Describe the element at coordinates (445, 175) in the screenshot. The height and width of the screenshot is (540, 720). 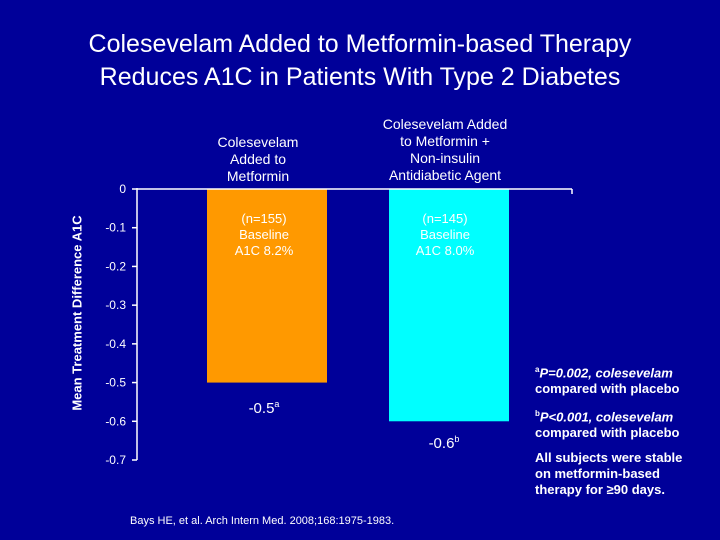
I see `category-2-line-4: Antidiabetic Agent` at that location.